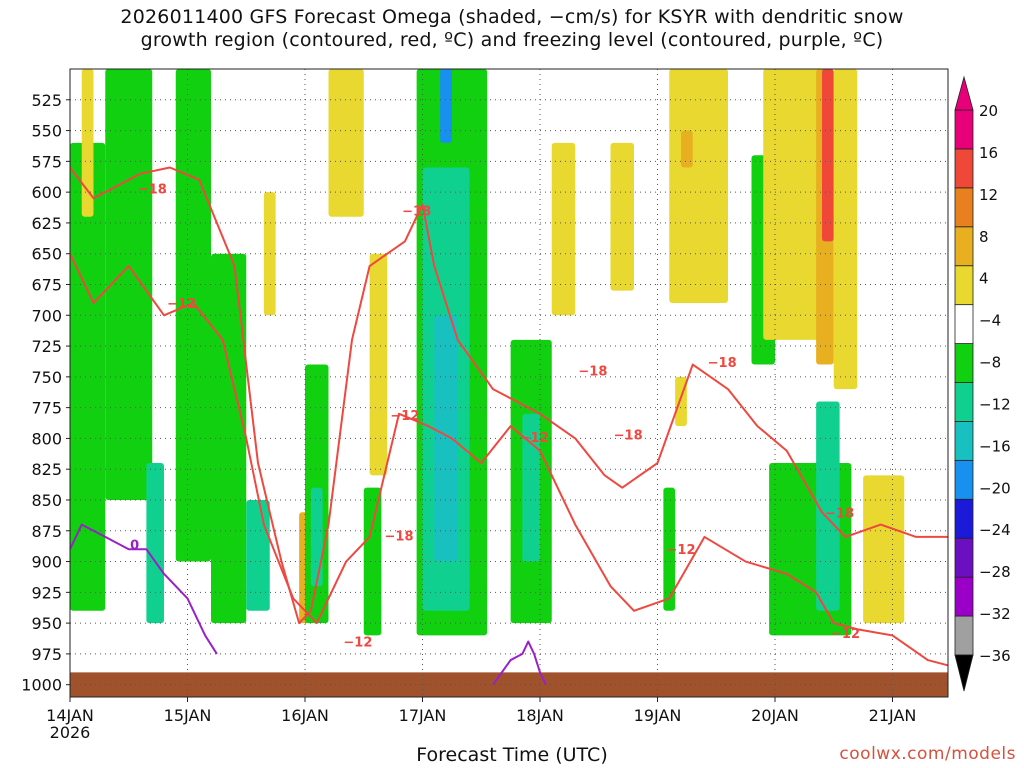  Describe the element at coordinates (964, 93) in the screenshot. I see `colorbar-top-arrow` at that location.